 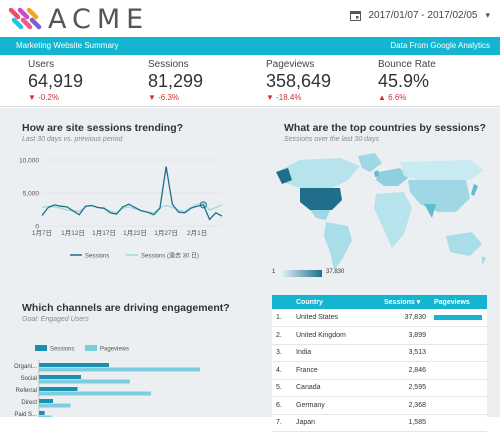 What do you see at coordinates (439, 196) in the screenshot?
I see `map-asia` at bounding box center [439, 196].